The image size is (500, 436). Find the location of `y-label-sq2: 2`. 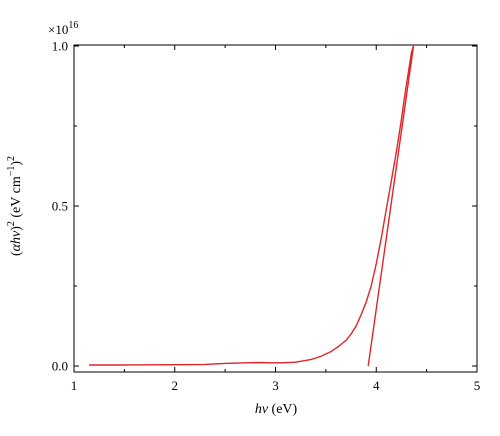

y-label-sq2: 2 is located at coordinates (11, 158).